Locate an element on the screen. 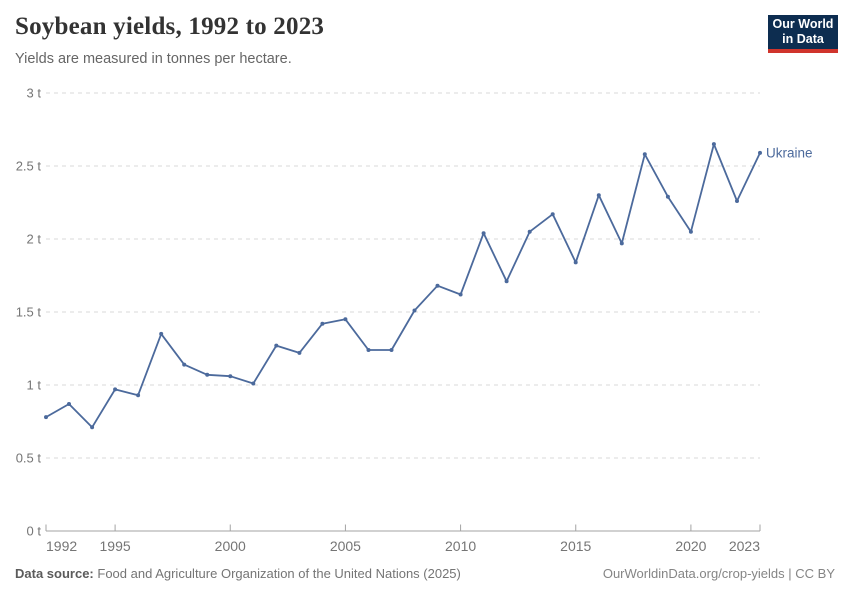  chart-title: Soybean yields, 1992 to 2023 is located at coordinates (170, 26).